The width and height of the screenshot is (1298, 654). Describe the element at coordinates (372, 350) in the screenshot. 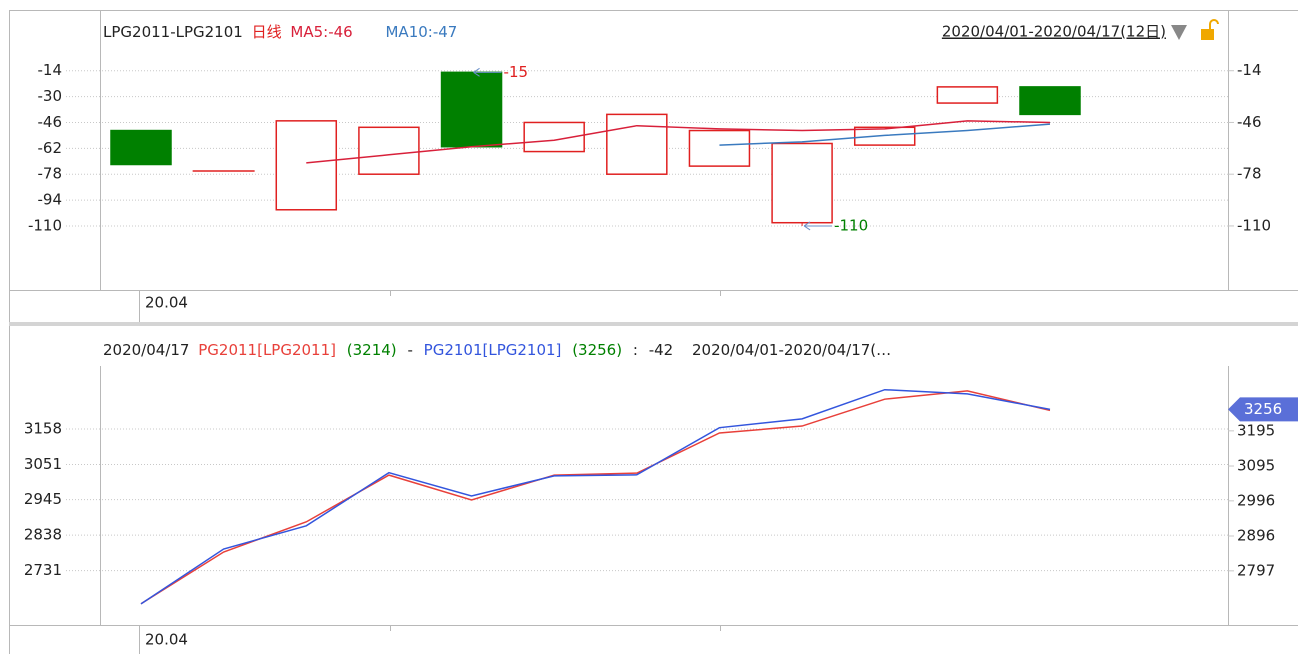

I see `last-value: (3214)` at that location.